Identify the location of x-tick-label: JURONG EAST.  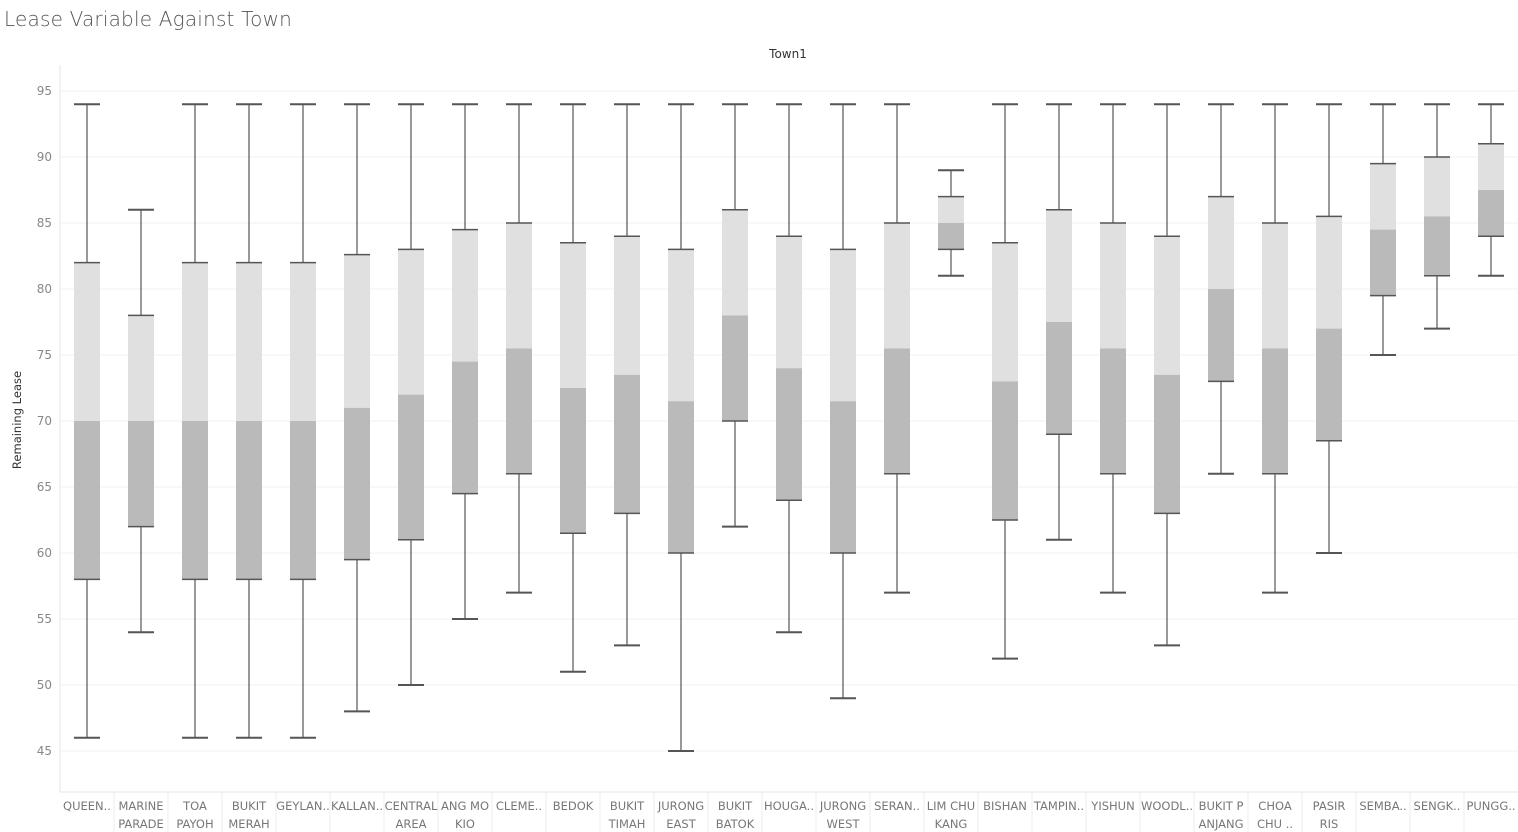
(680, 815).